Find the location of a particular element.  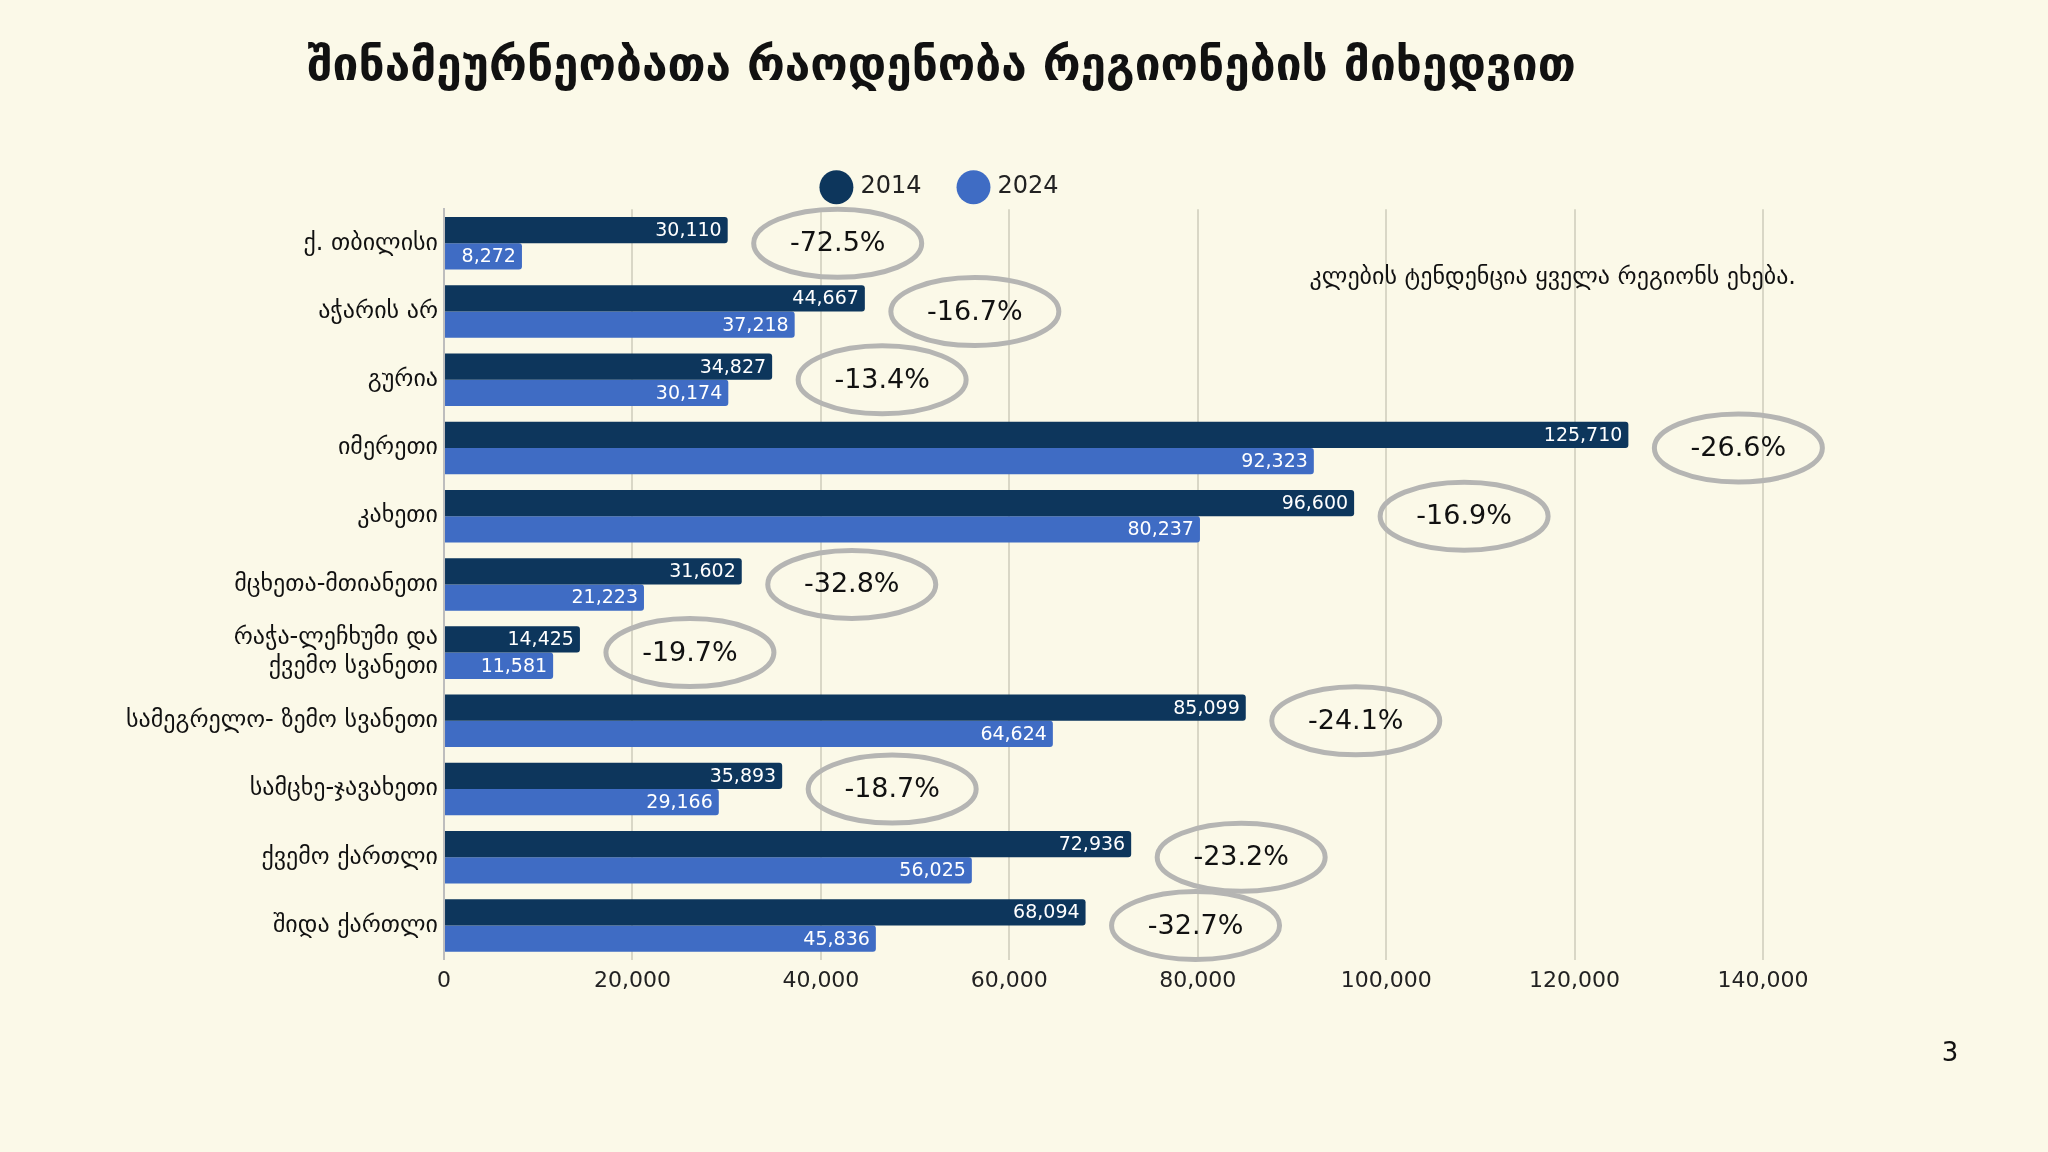

data-label: 68,094 is located at coordinates (1046, 911).